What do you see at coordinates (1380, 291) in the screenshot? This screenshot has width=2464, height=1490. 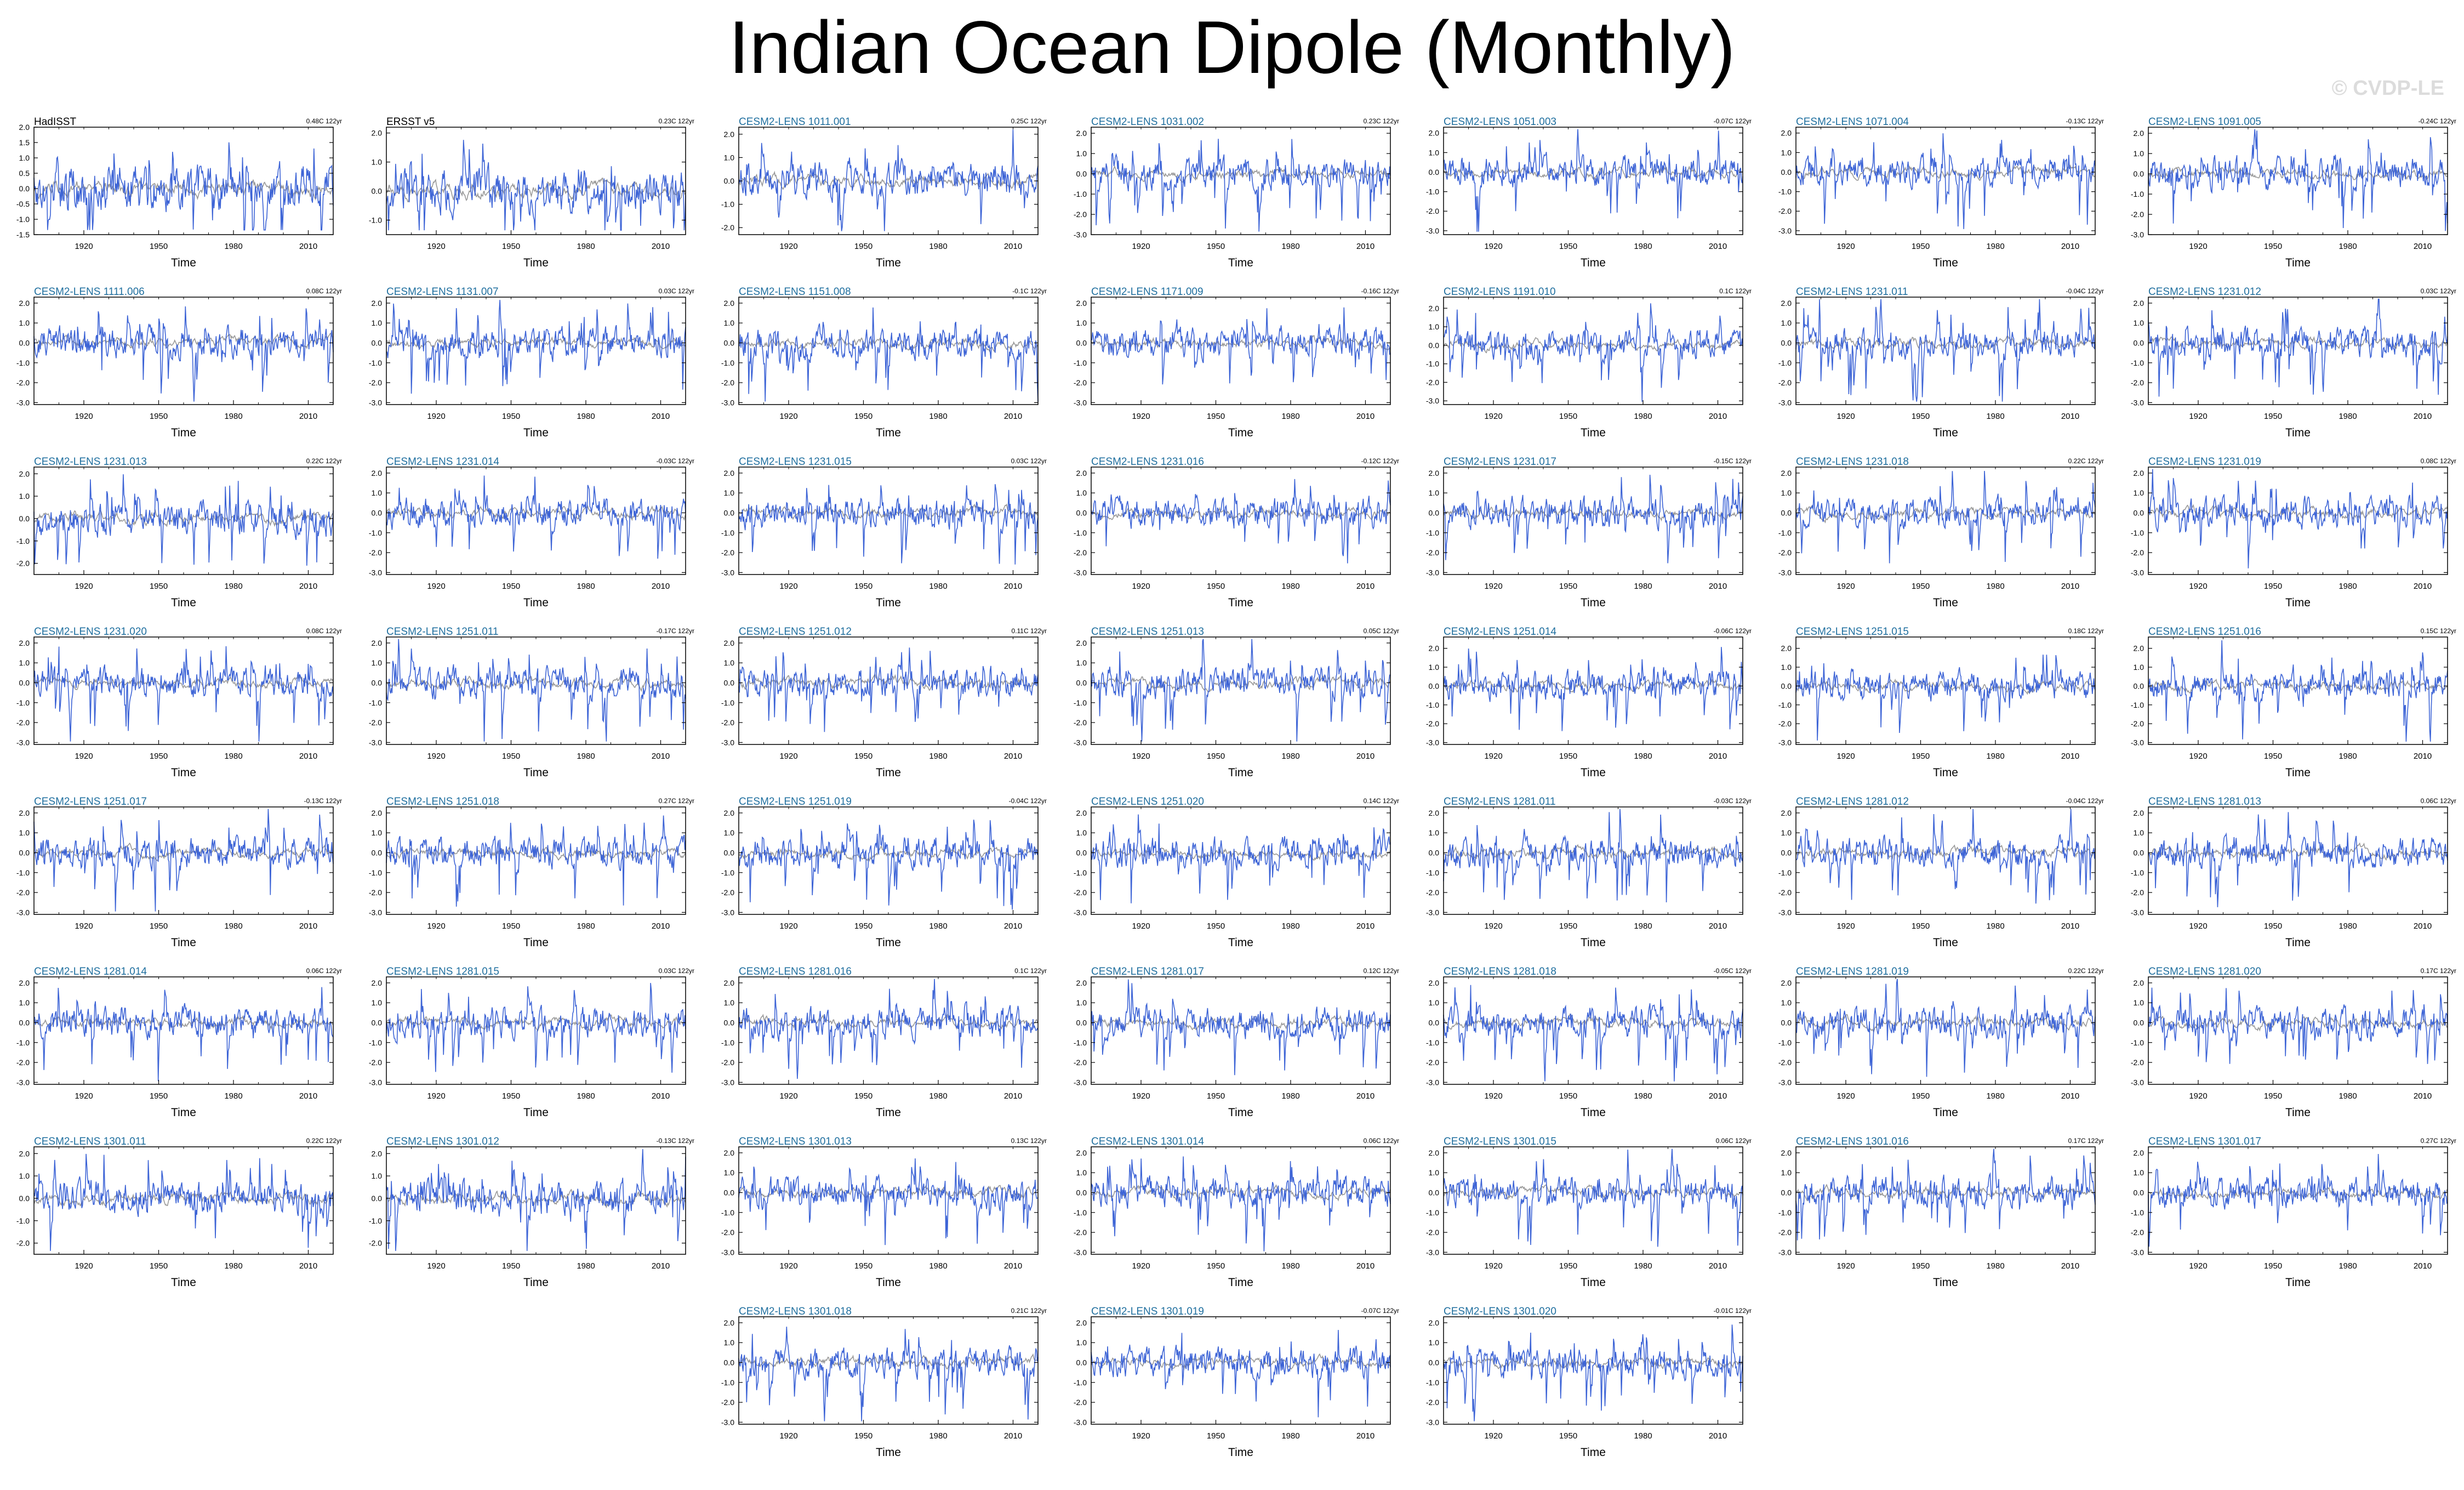 I see `trend-label: -0.16C 122yr` at bounding box center [1380, 291].